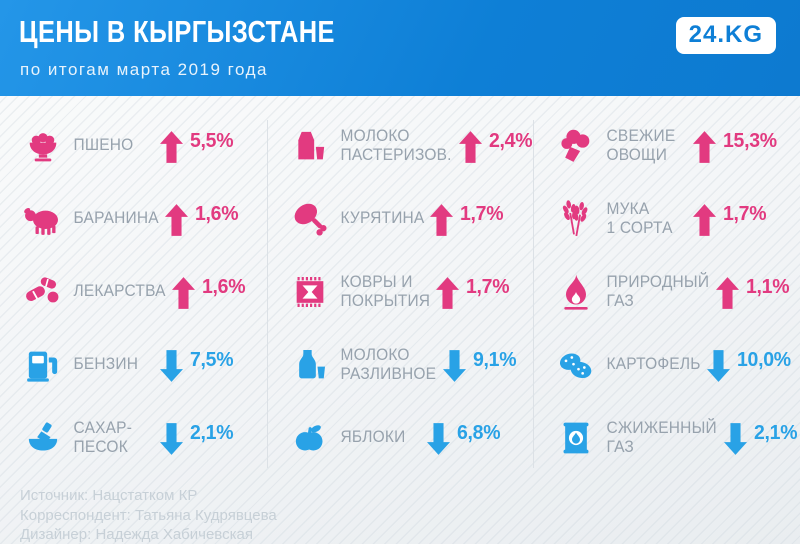 The image size is (800, 544). I want to click on item-trend: 2,4%, so click(506, 146).